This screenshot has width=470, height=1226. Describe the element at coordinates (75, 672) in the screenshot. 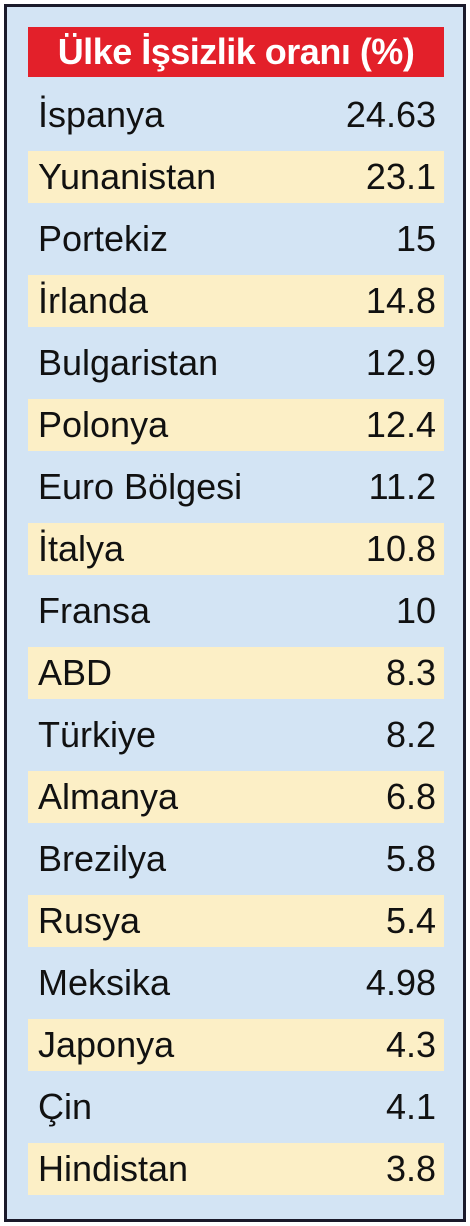

I see `country-name: ABD` at that location.